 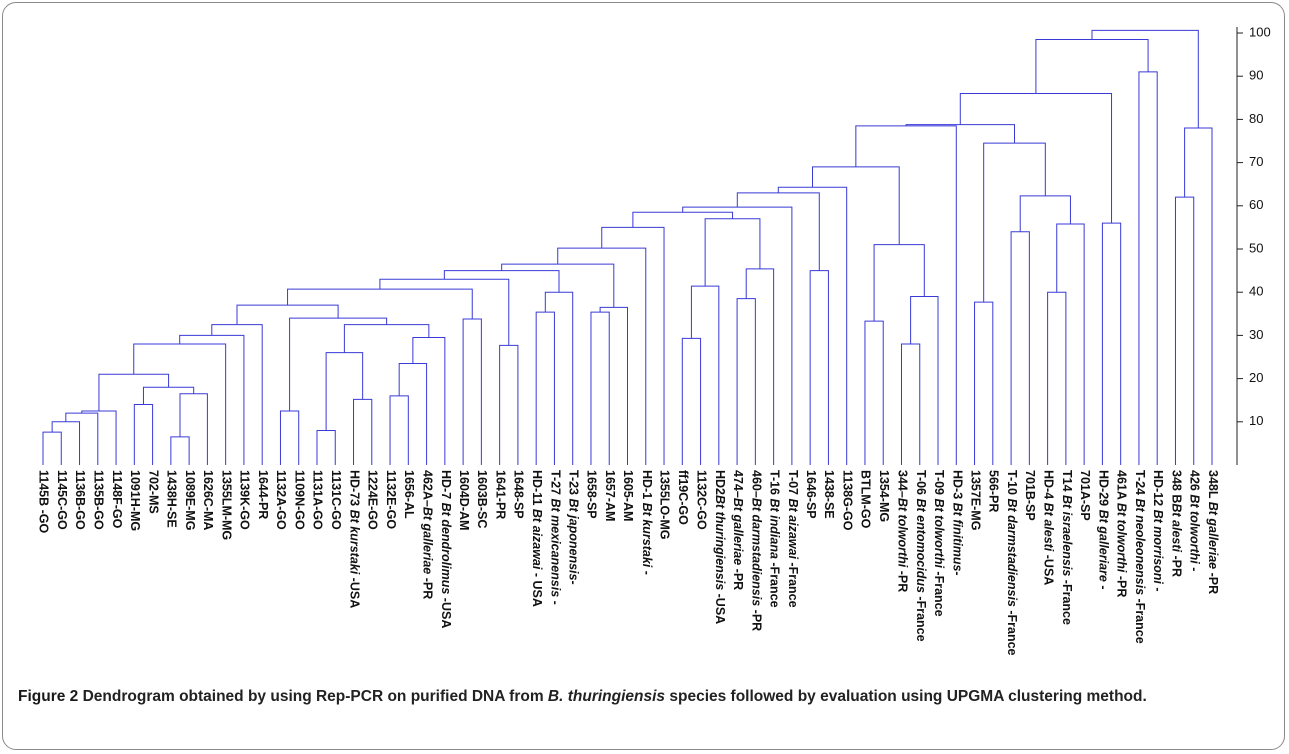 I want to click on caption-label: Figure 2, so click(x=48, y=696).